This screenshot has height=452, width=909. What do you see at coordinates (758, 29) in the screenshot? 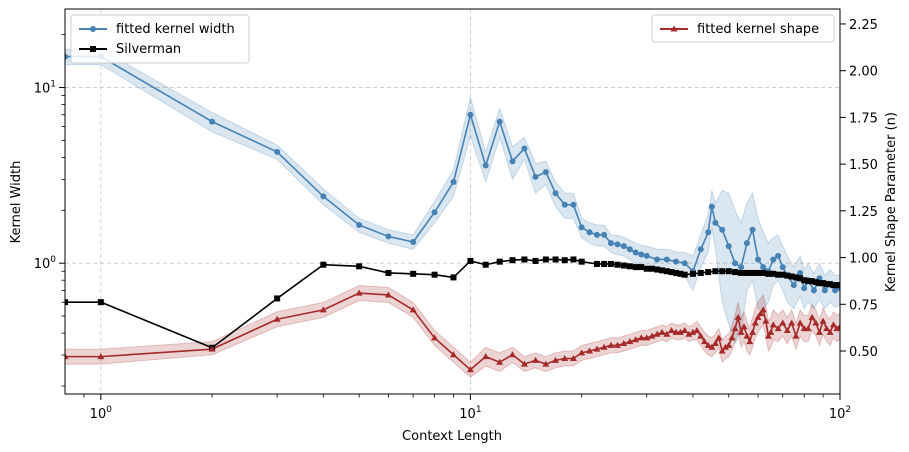
I see `legend-label-kernel-shape: fitted kernel shape` at bounding box center [758, 29].